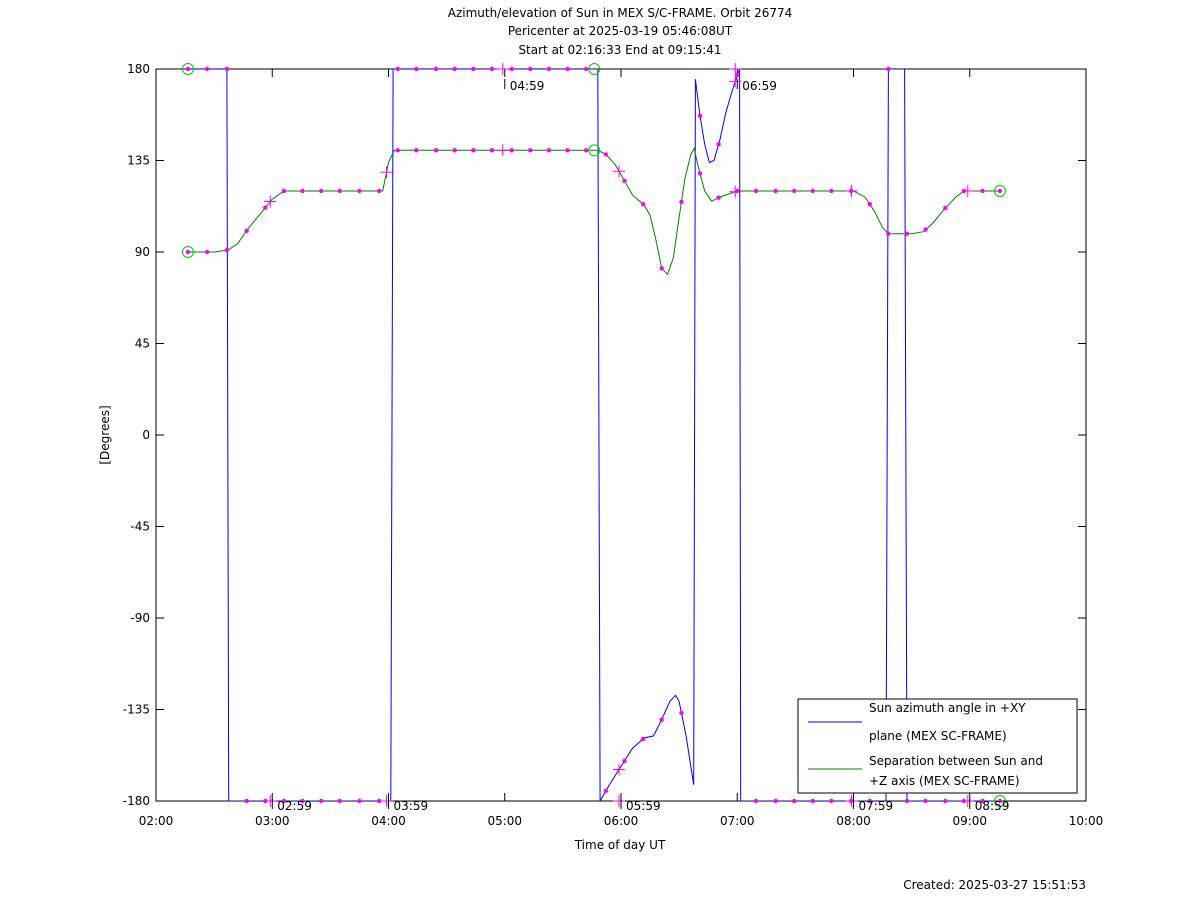 This screenshot has height=901, width=1200. I want to click on y-tick-label: 90, so click(142, 252).